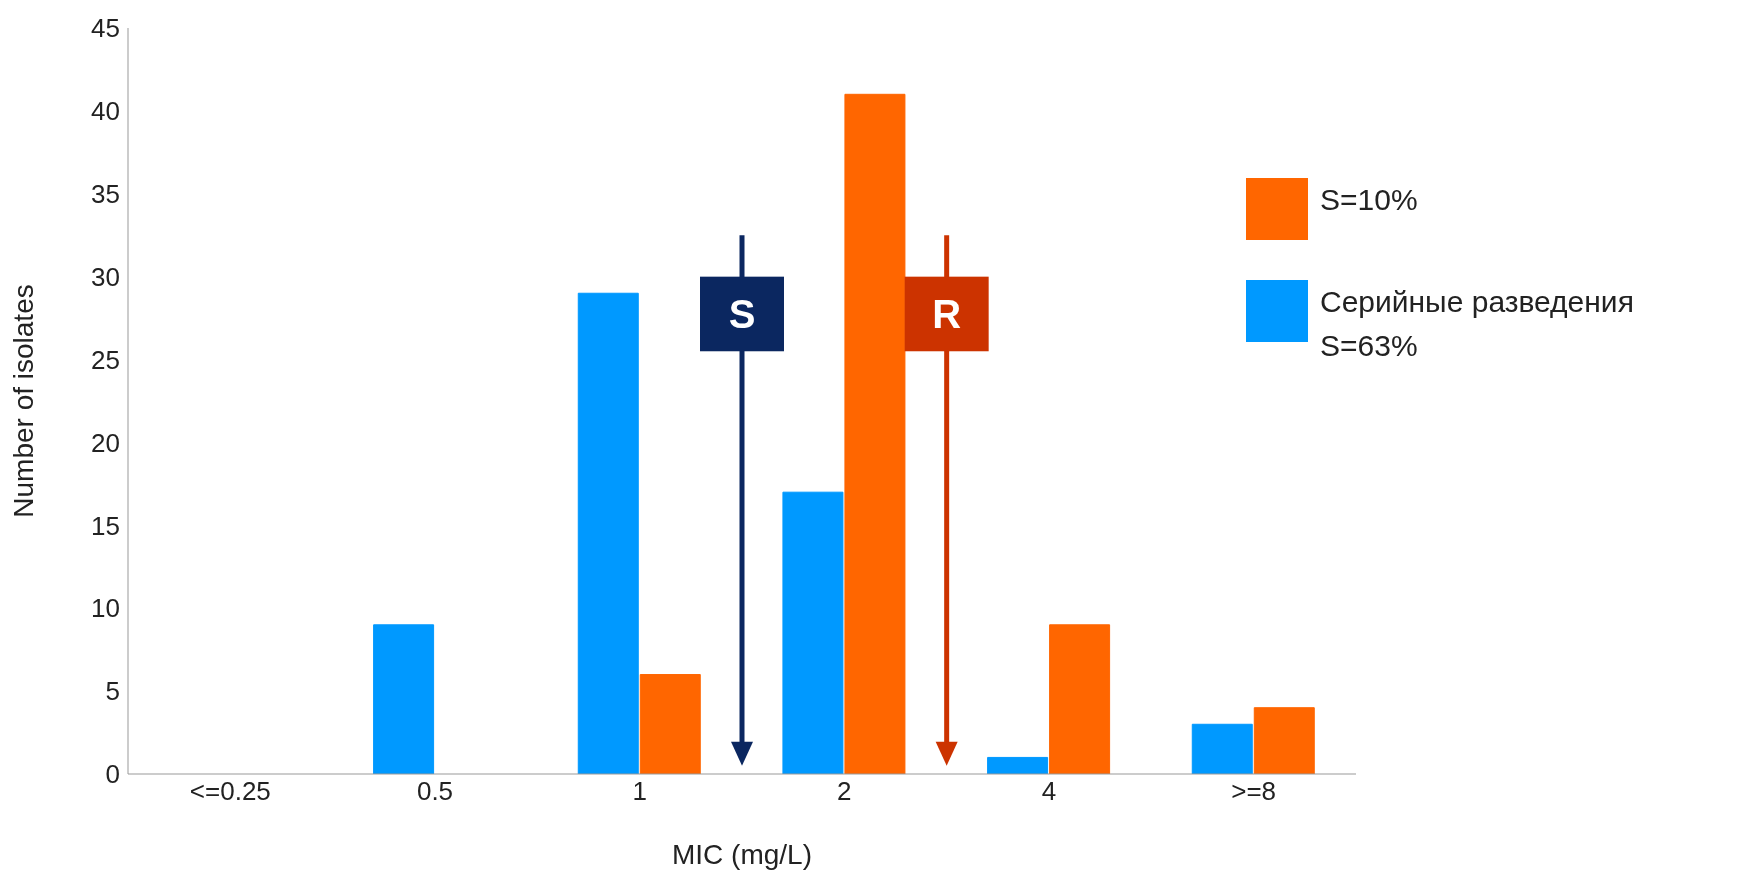 This screenshot has height=882, width=1744. Describe the element at coordinates (1049, 791) in the screenshot. I see `x-tick-label: 4` at that location.